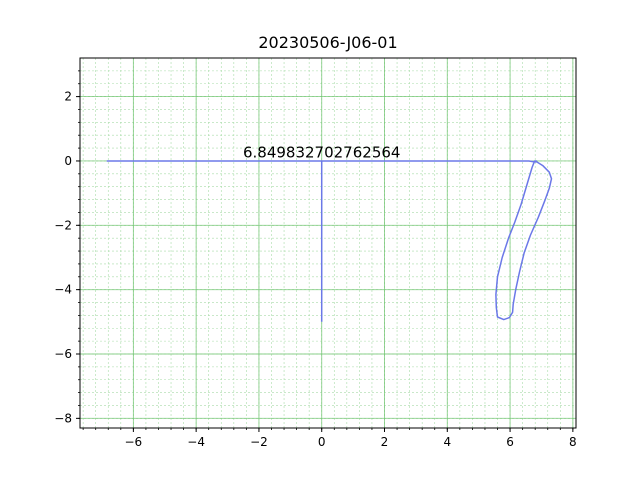  I want to click on x-tick-label: −6, so click(134, 442).